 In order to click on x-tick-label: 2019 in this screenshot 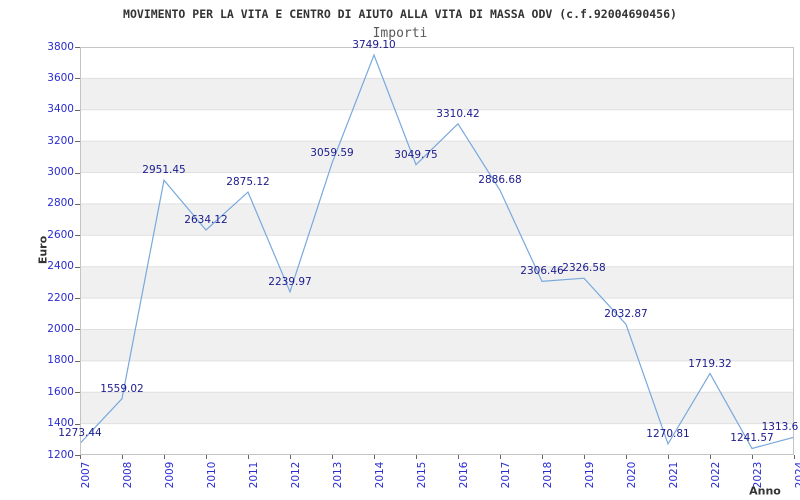, I will do `click(590, 475)`.